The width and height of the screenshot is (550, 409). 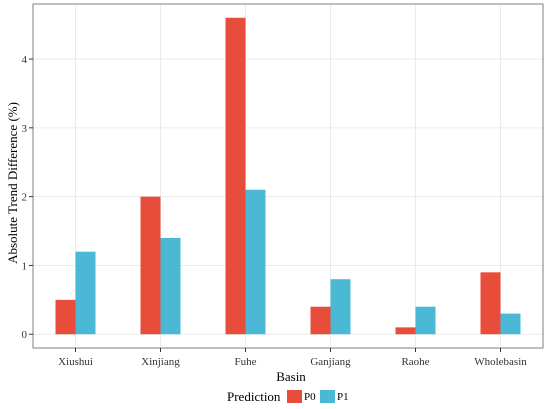 I want to click on legend-swatch-p1, so click(x=327, y=396).